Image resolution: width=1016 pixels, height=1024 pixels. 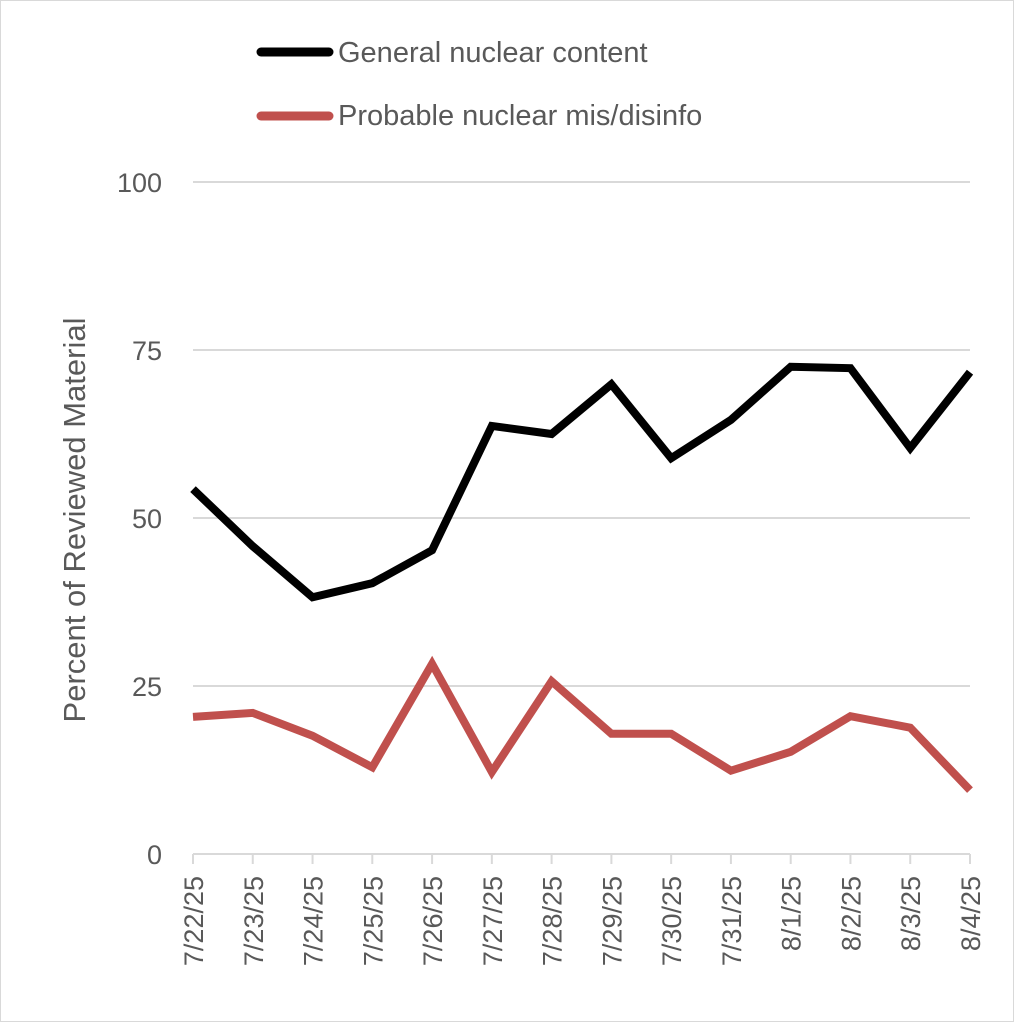 I want to click on y-tick-label: 25, so click(x=147, y=687).